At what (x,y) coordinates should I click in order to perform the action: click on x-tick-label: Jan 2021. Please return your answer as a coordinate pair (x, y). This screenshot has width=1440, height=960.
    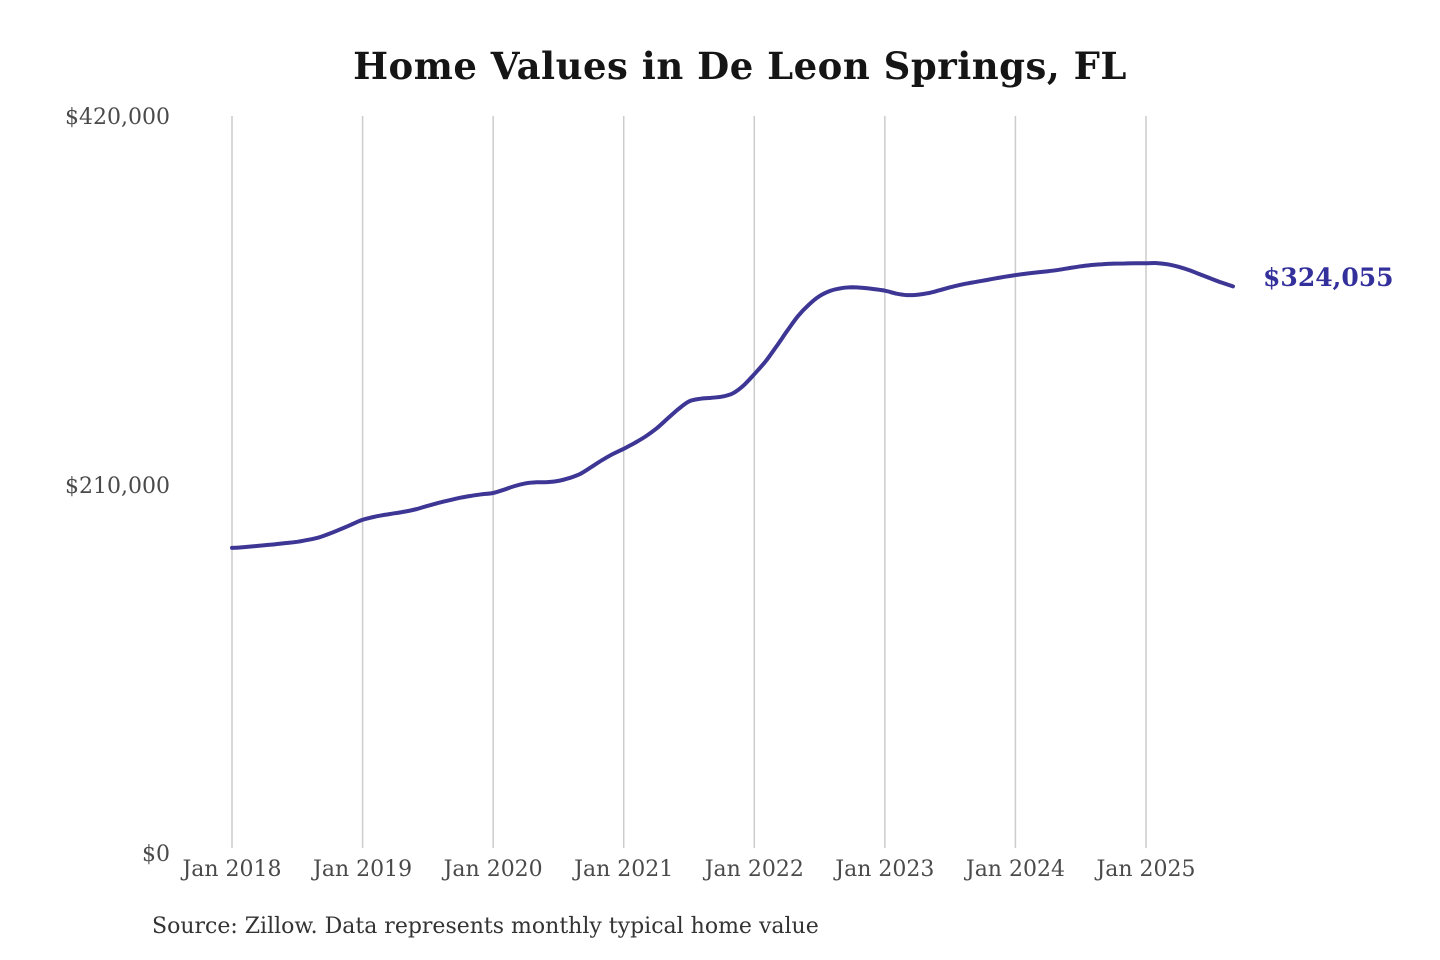
    Looking at the image, I should click on (624, 869).